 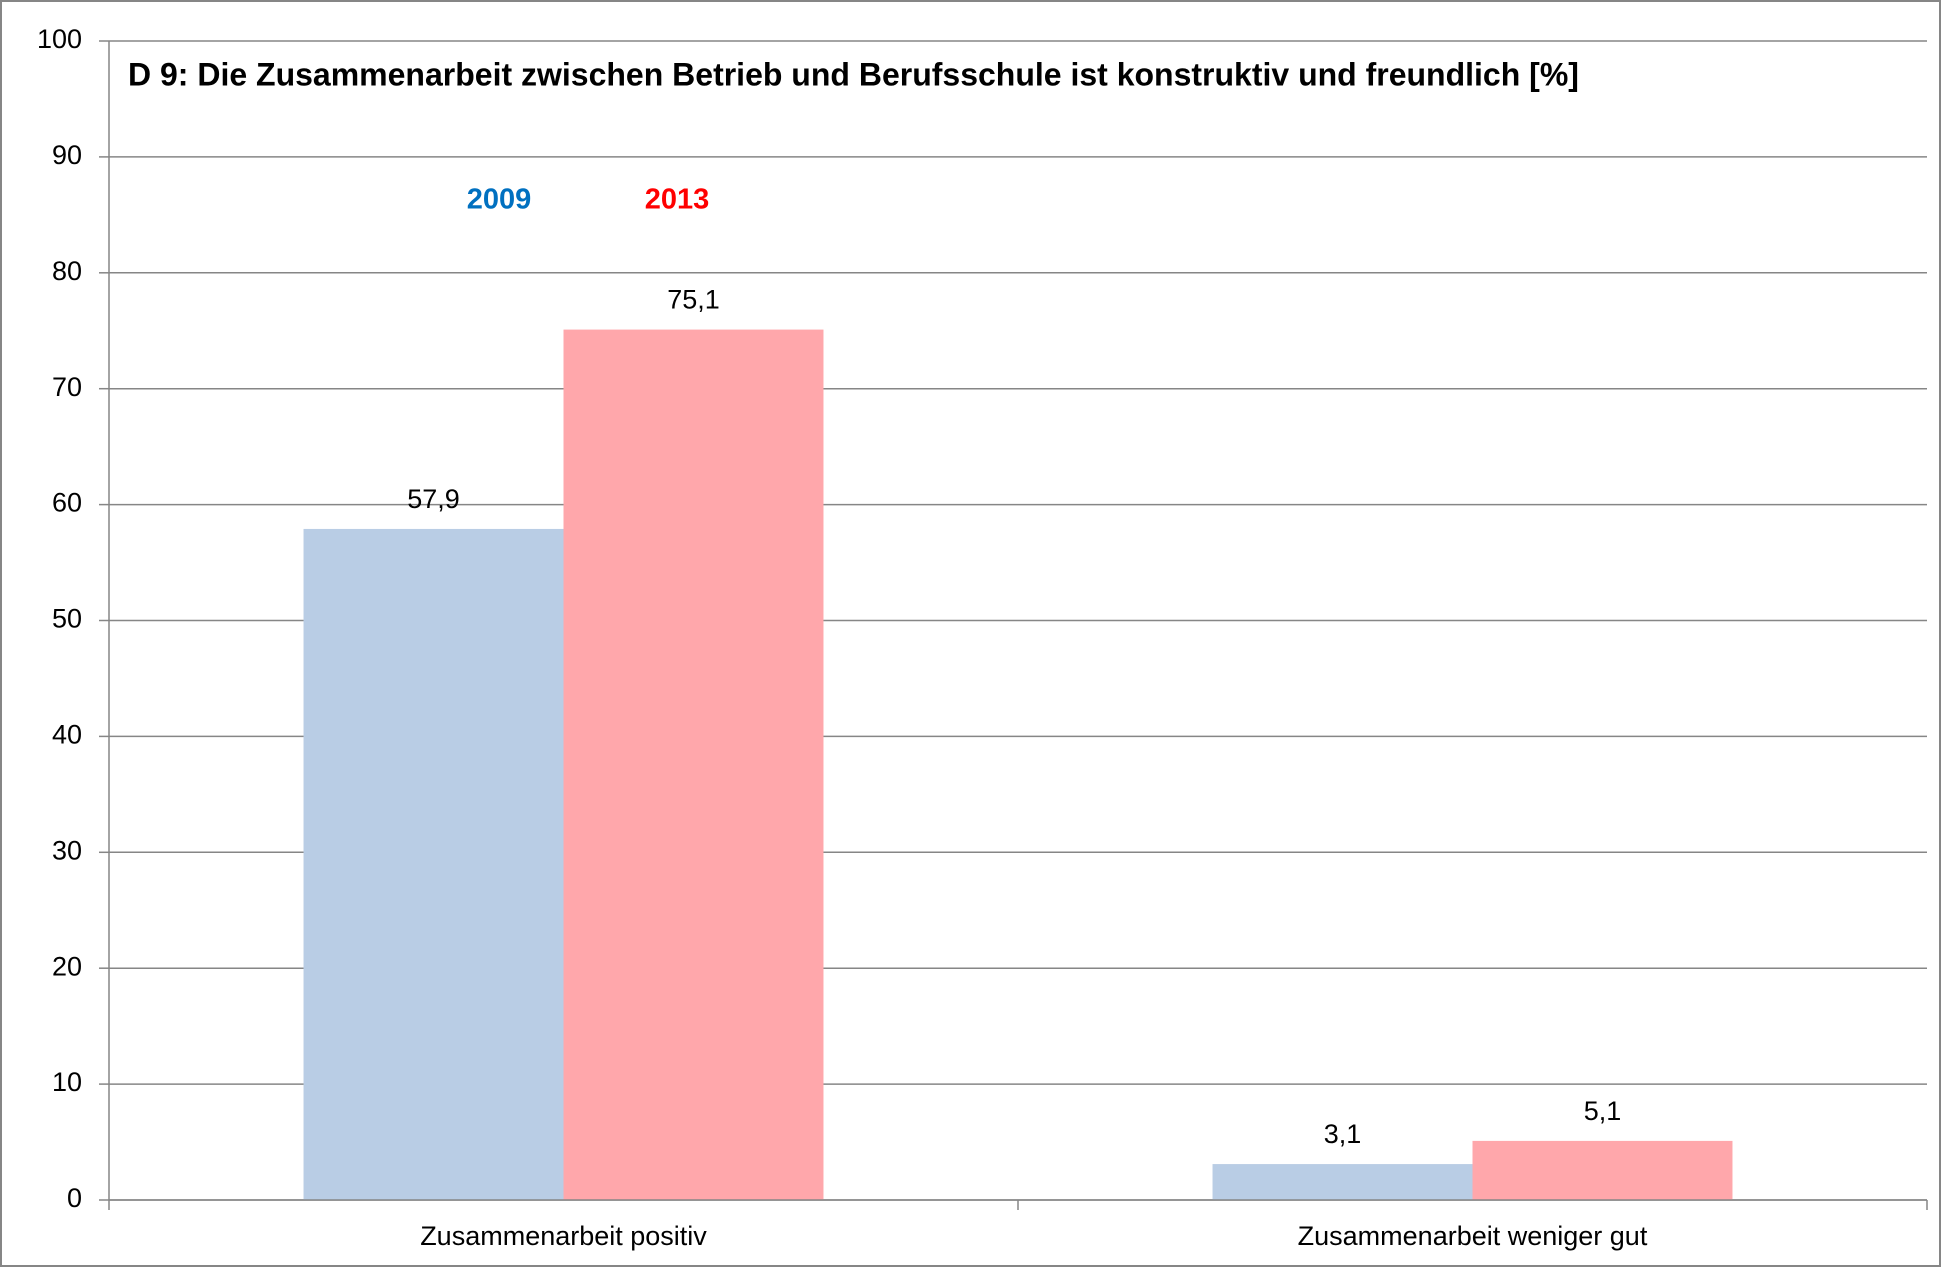 What do you see at coordinates (59, 39) in the screenshot?
I see `y-tick-label: 100` at bounding box center [59, 39].